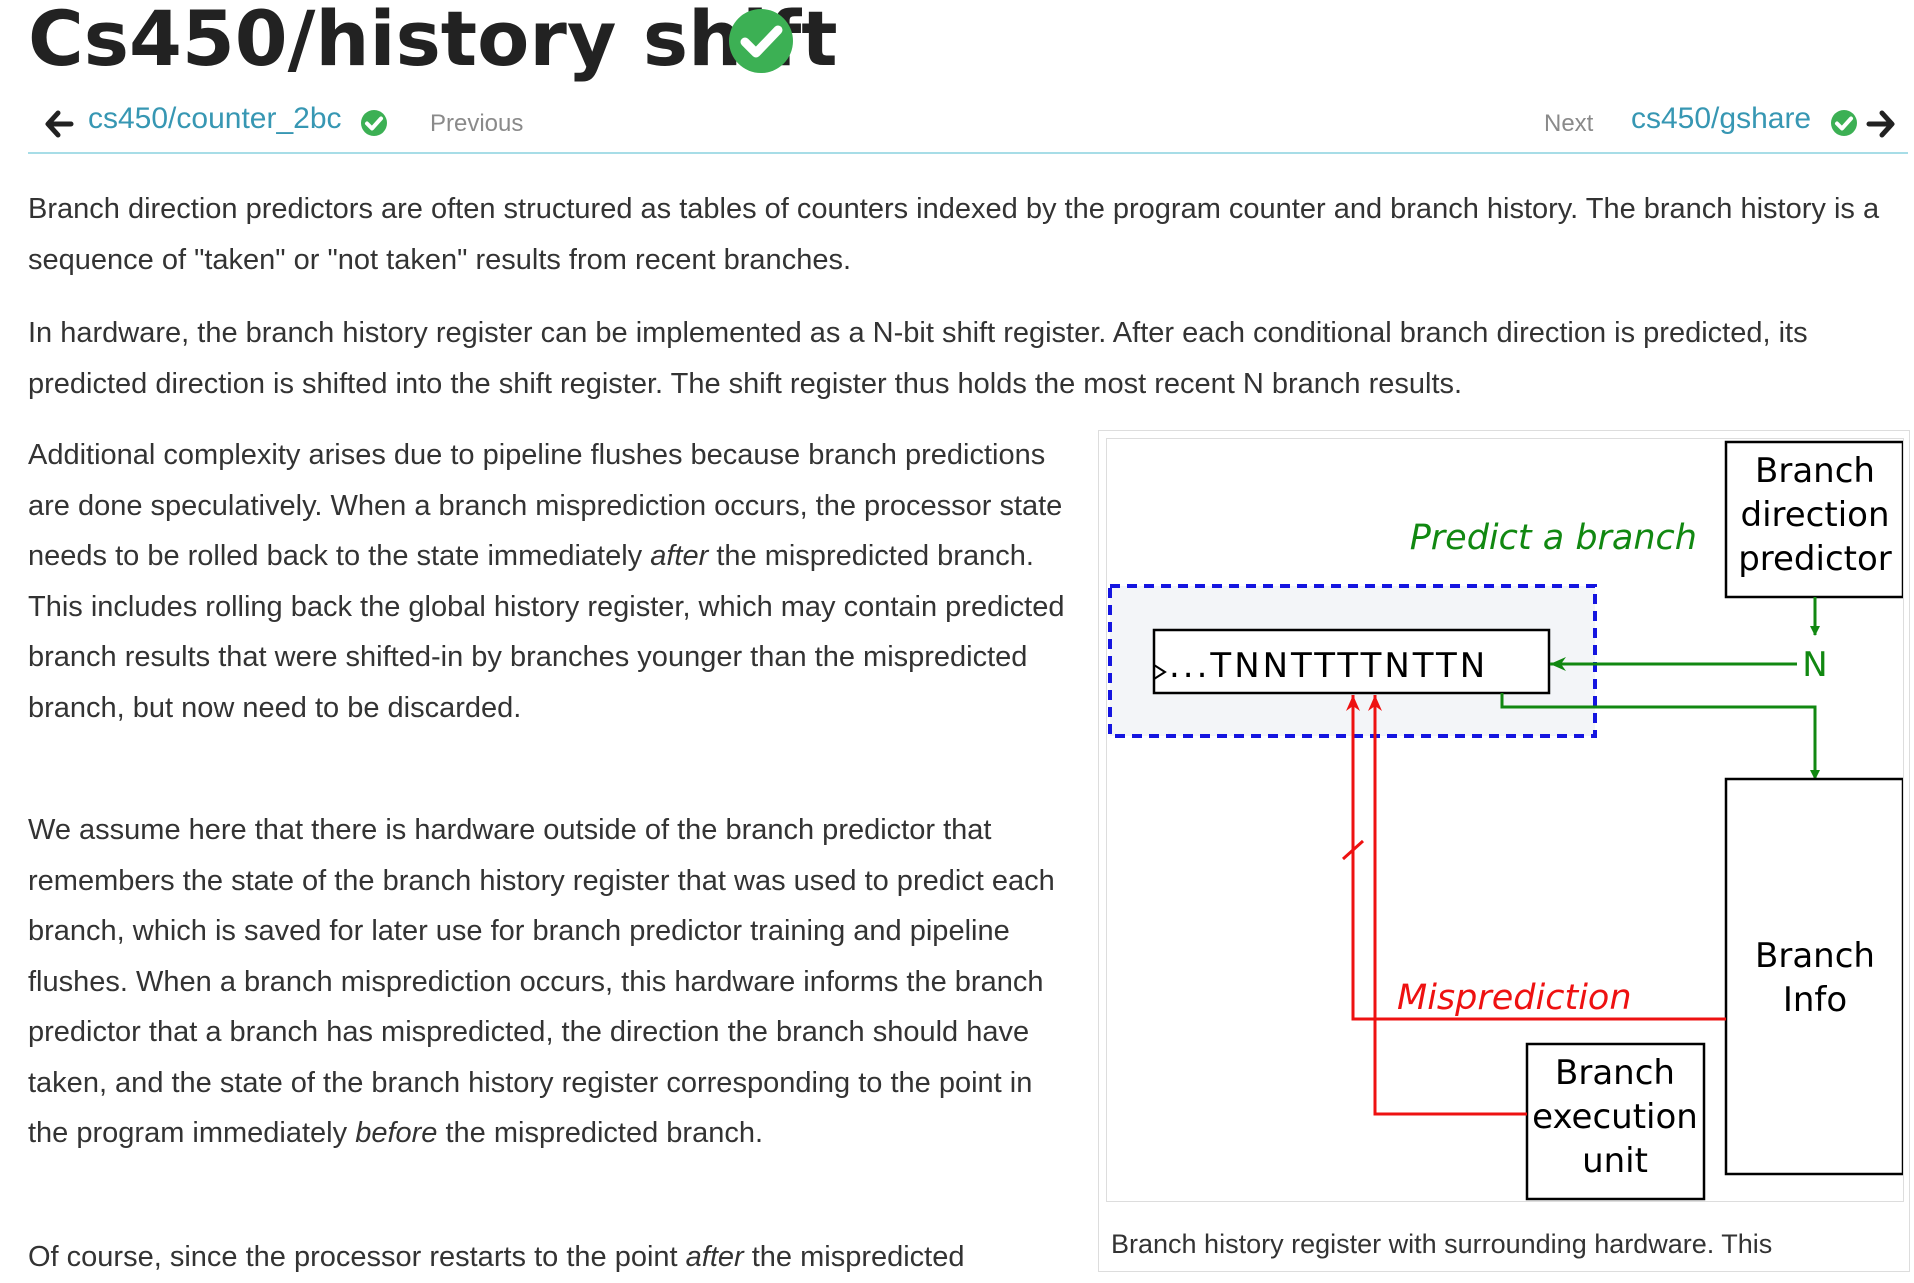 This screenshot has width=1914, height=1283. I want to click on branch-execution-unit-box, so click(1615, 1121).